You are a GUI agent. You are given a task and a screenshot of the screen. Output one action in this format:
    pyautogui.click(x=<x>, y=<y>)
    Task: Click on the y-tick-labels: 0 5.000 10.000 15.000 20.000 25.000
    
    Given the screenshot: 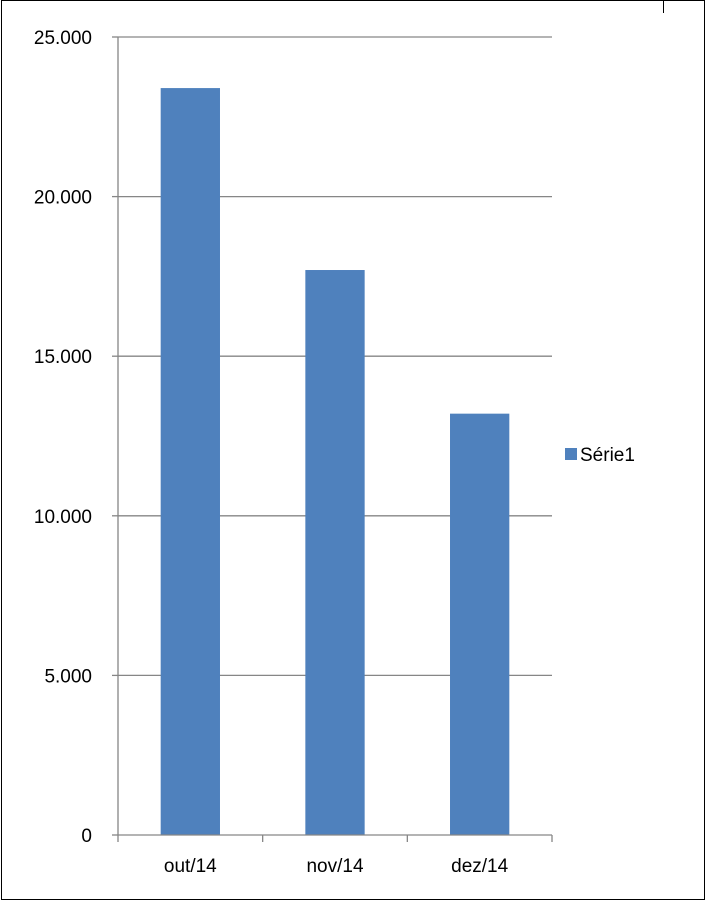 What is the action you would take?
    pyautogui.click(x=63, y=437)
    